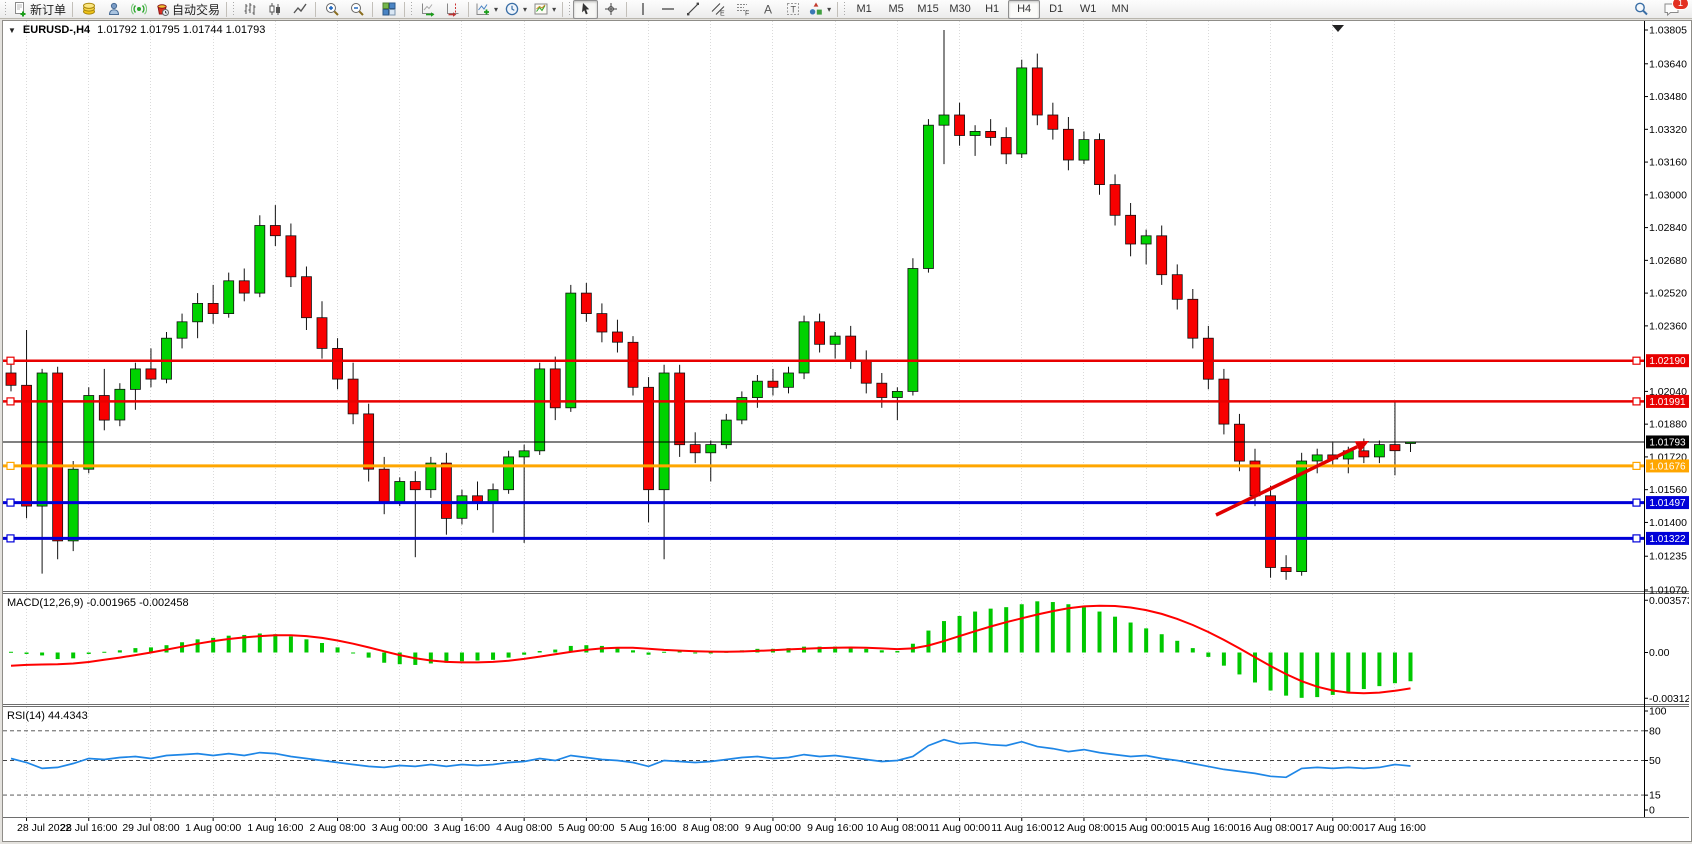 This screenshot has width=1692, height=844. I want to click on timeframe-button-M15: M15, so click(928, 9).